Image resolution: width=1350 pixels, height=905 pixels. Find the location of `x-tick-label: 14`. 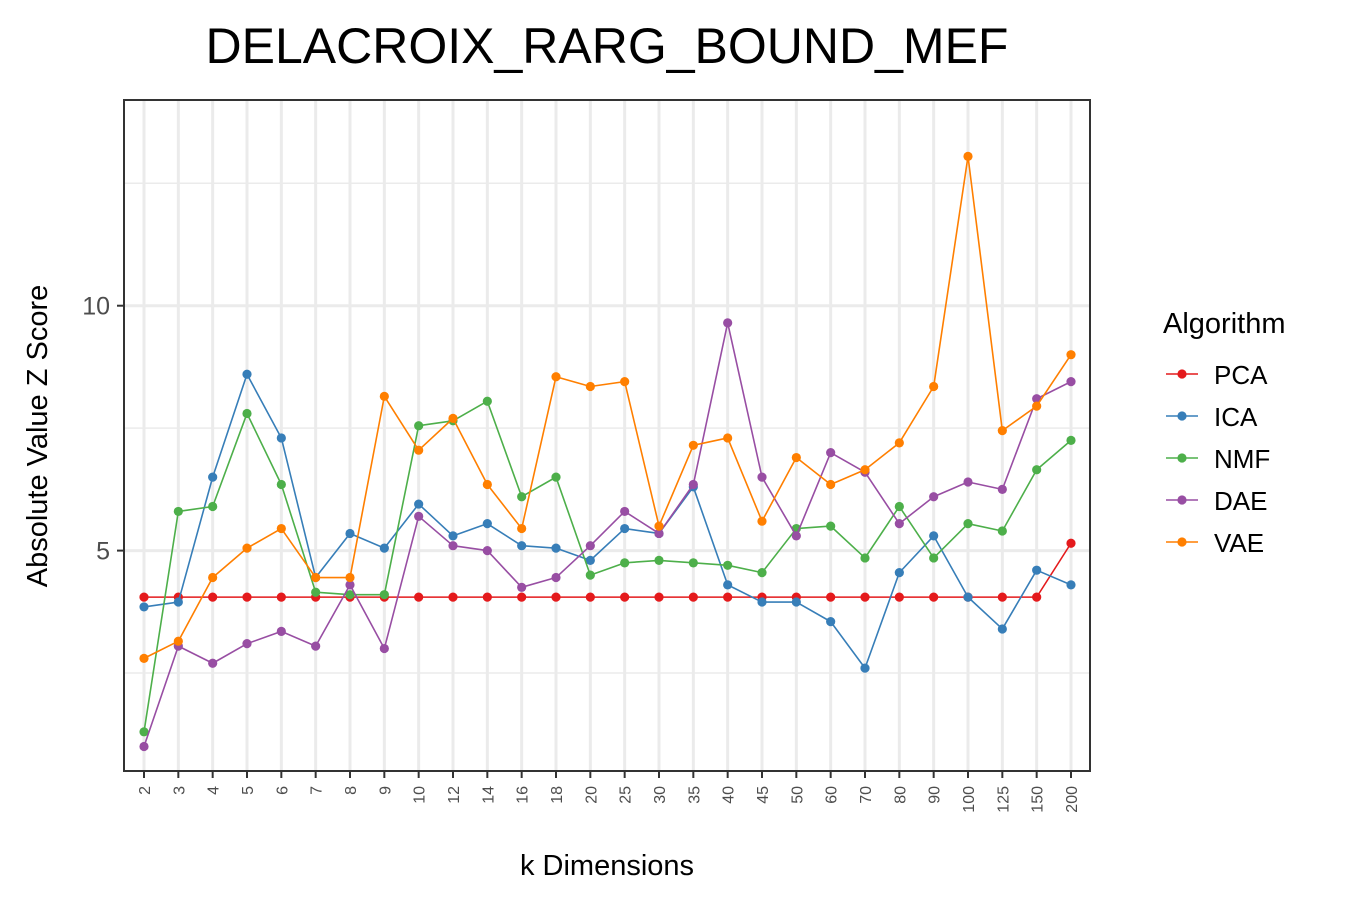

x-tick-label: 14 is located at coordinates (488, 795).